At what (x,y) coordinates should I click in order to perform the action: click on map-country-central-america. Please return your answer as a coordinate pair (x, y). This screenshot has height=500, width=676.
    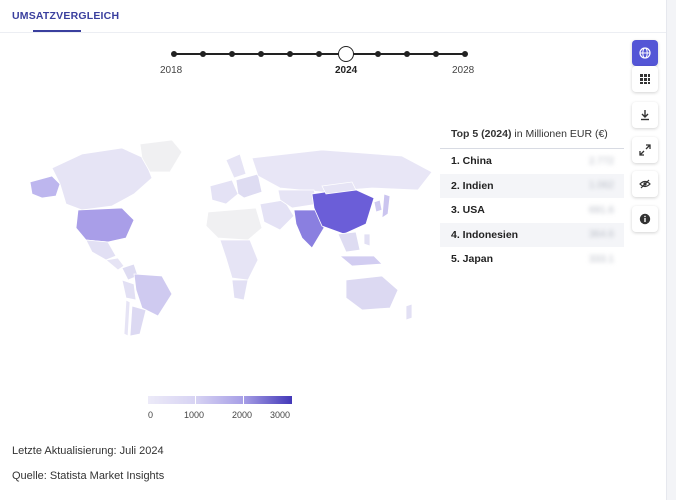
    Looking at the image, I should click on (115, 264).